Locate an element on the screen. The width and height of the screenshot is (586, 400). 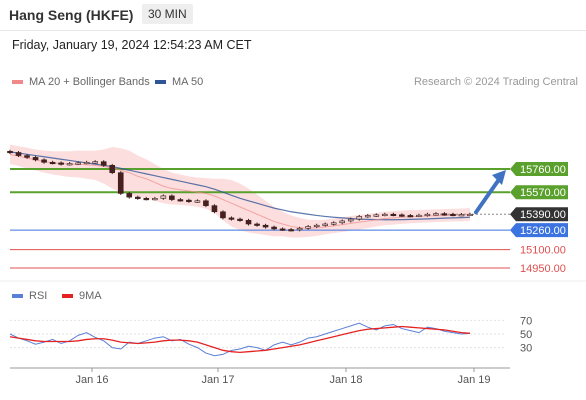
ma50-swatch is located at coordinates (160, 82).